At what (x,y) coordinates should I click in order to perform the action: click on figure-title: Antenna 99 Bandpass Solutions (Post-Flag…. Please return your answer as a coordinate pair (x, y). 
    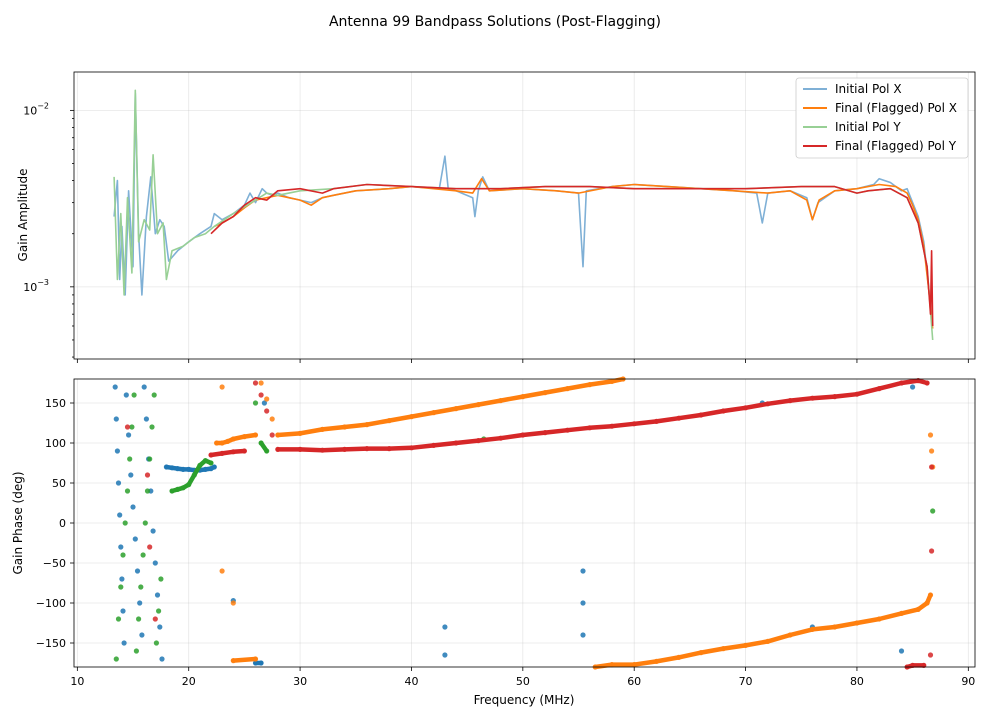
    Looking at the image, I should click on (495, 22).